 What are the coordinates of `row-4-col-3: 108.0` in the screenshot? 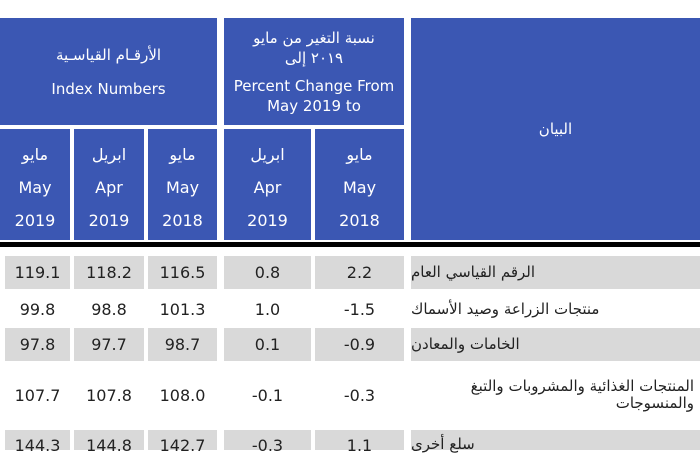 It's located at (182, 395).